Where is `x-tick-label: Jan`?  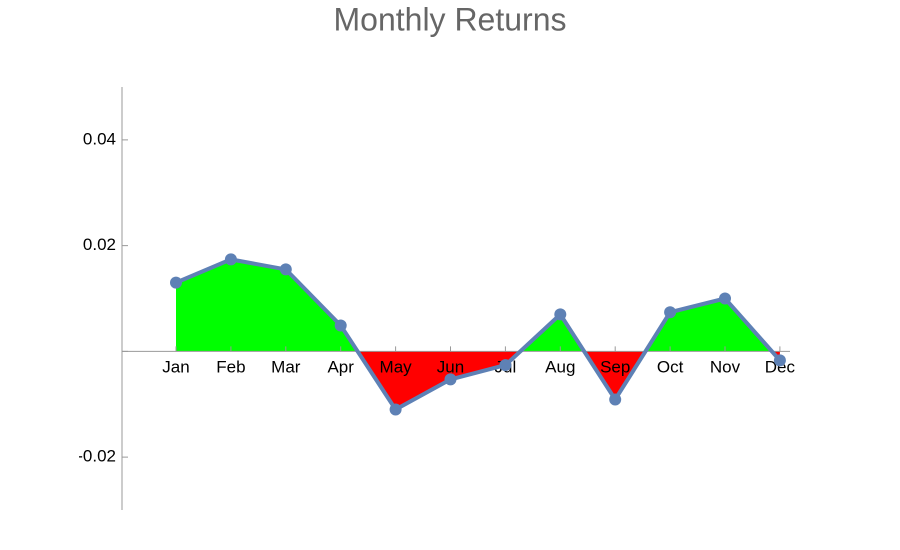
x-tick-label: Jan is located at coordinates (175, 366).